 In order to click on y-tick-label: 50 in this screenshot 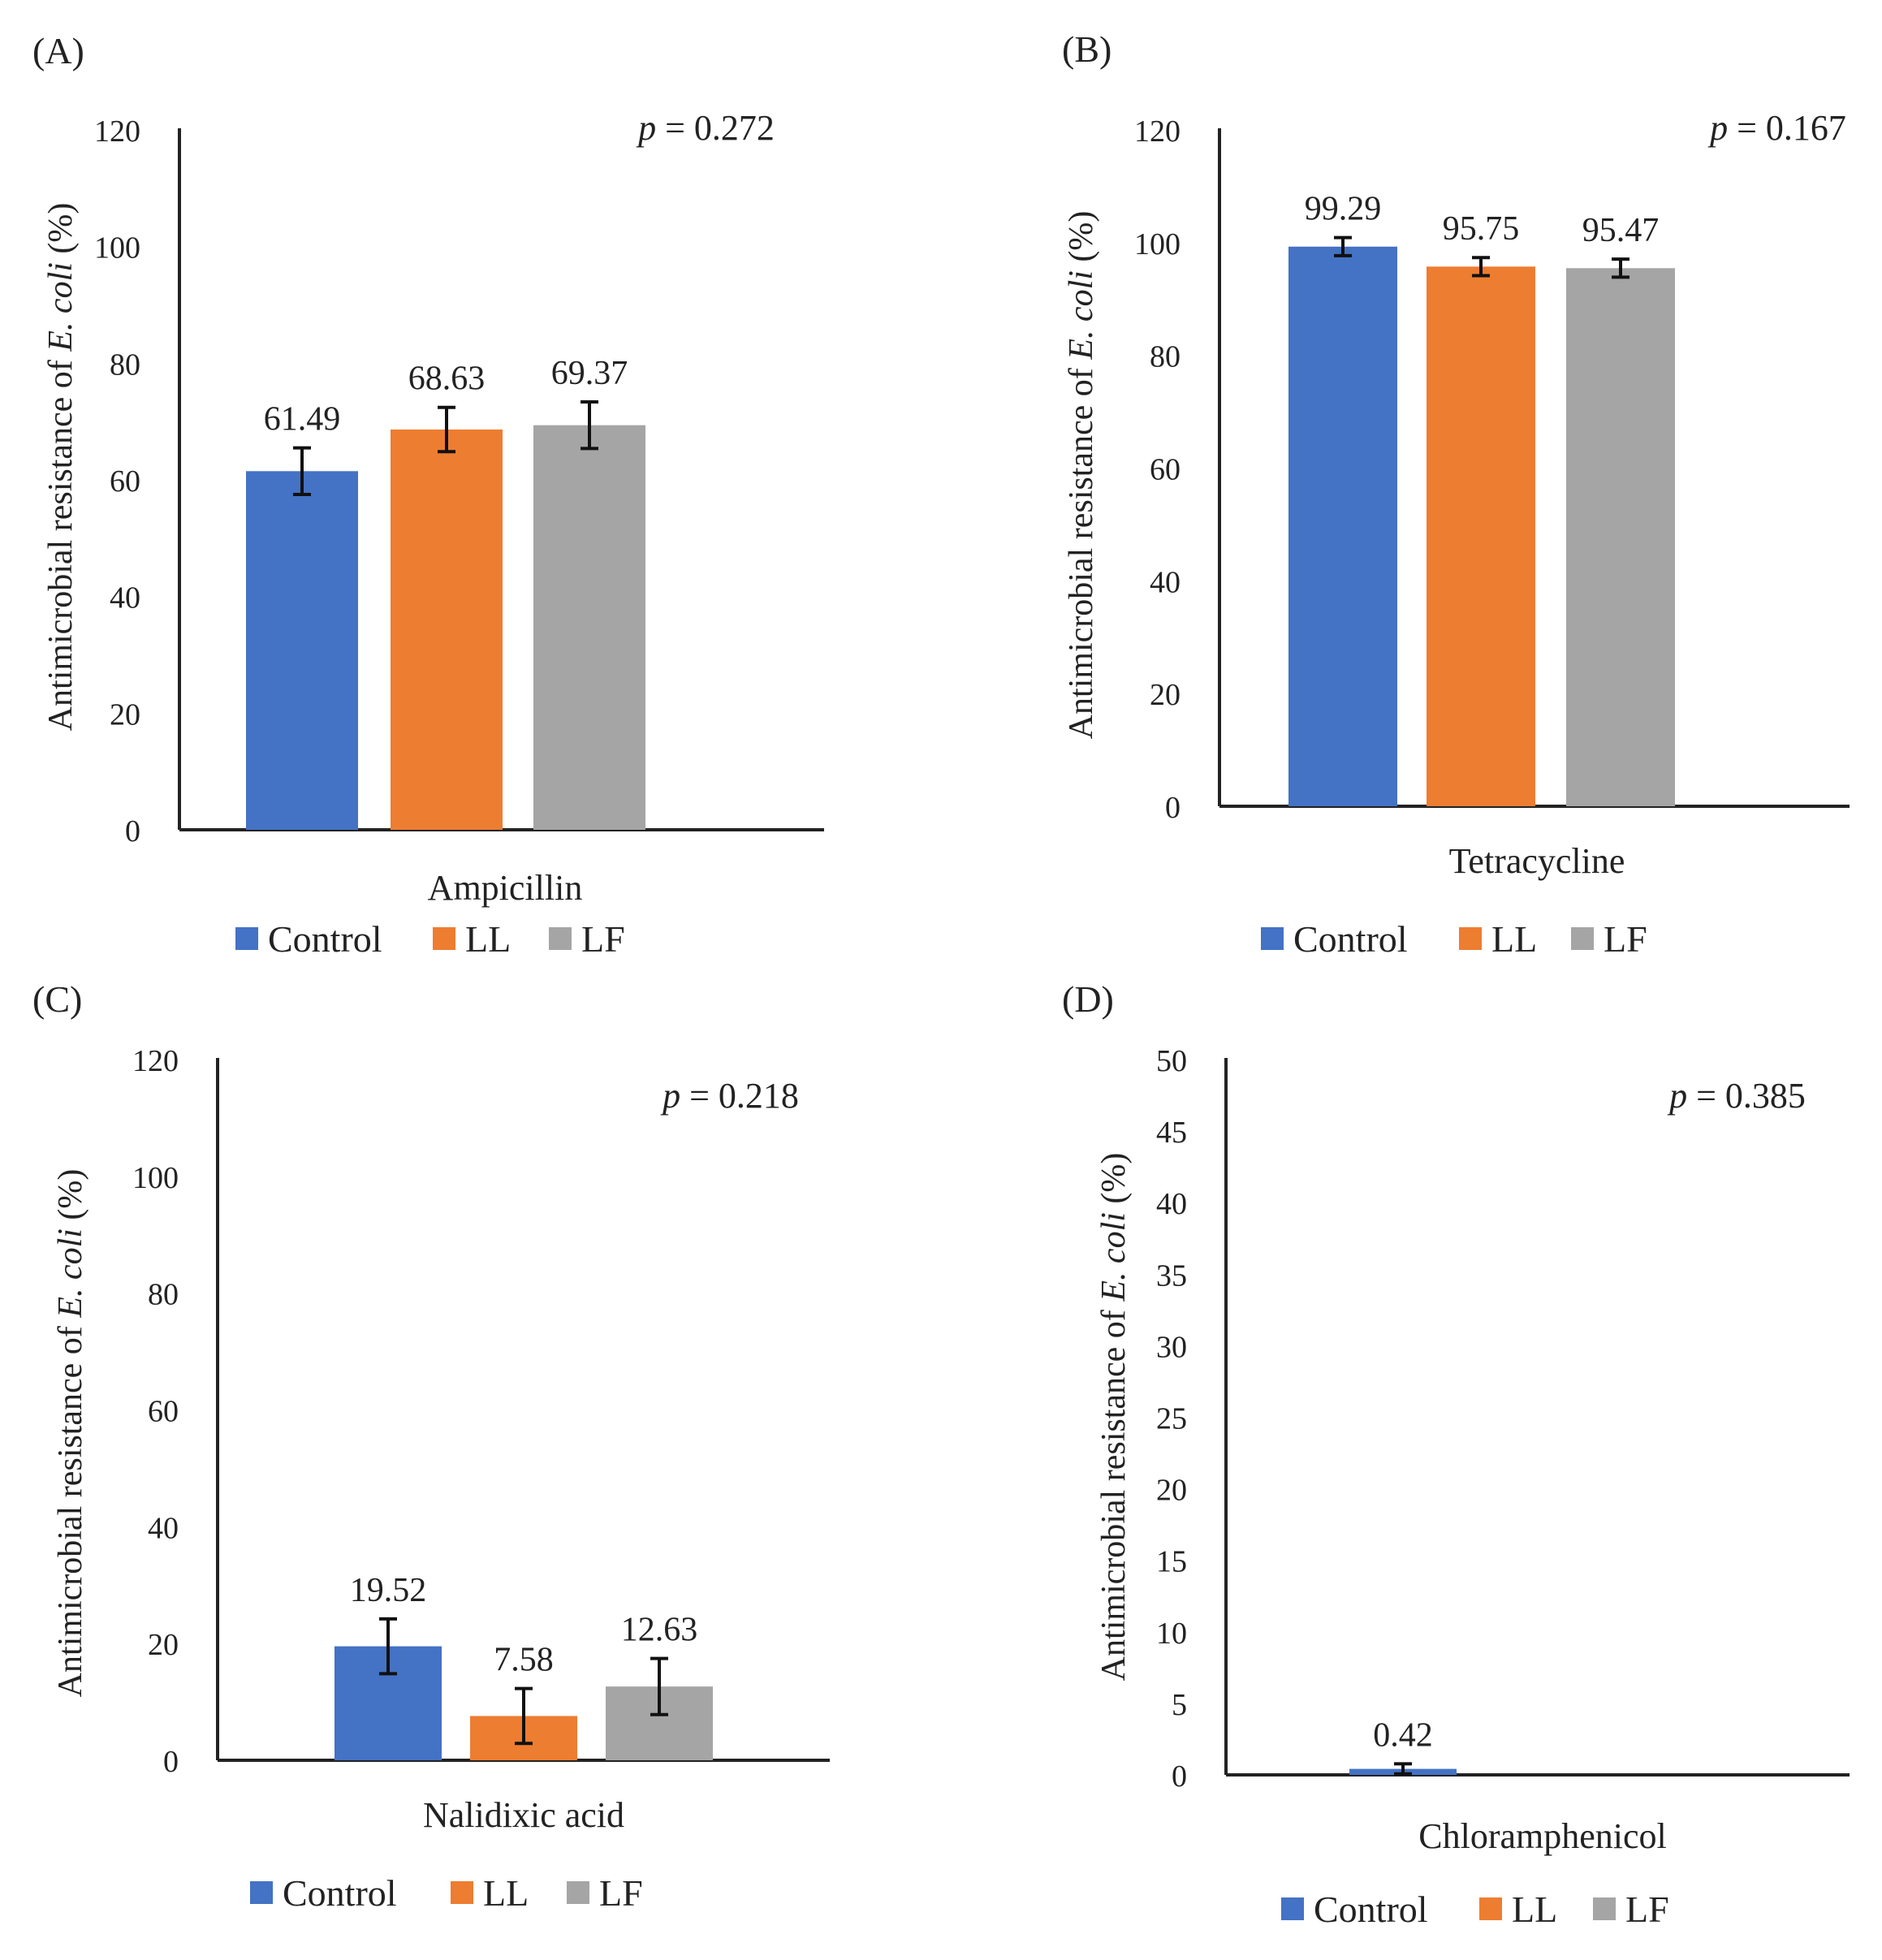, I will do `click(1171, 1061)`.